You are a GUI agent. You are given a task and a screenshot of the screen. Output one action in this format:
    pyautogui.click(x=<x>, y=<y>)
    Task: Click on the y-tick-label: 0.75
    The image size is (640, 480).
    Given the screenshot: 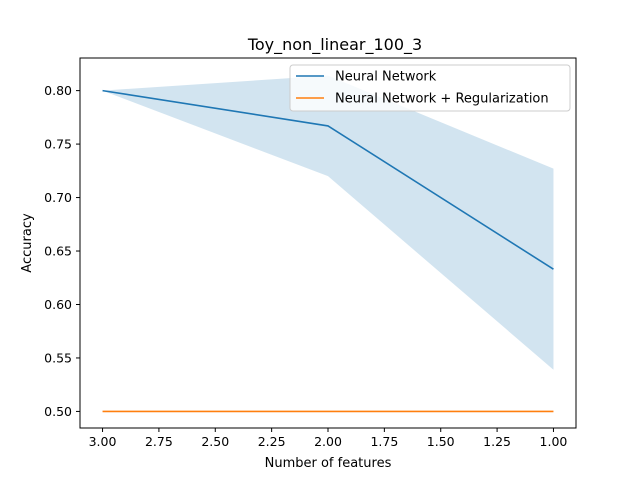 What is the action you would take?
    pyautogui.click(x=58, y=144)
    